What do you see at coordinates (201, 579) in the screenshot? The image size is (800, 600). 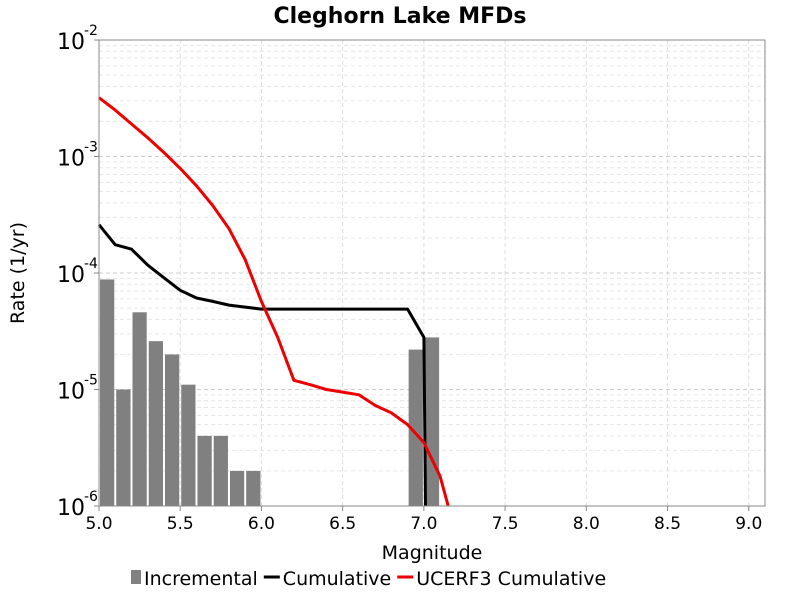 I see `legend-entry-label: Incremental` at bounding box center [201, 579].